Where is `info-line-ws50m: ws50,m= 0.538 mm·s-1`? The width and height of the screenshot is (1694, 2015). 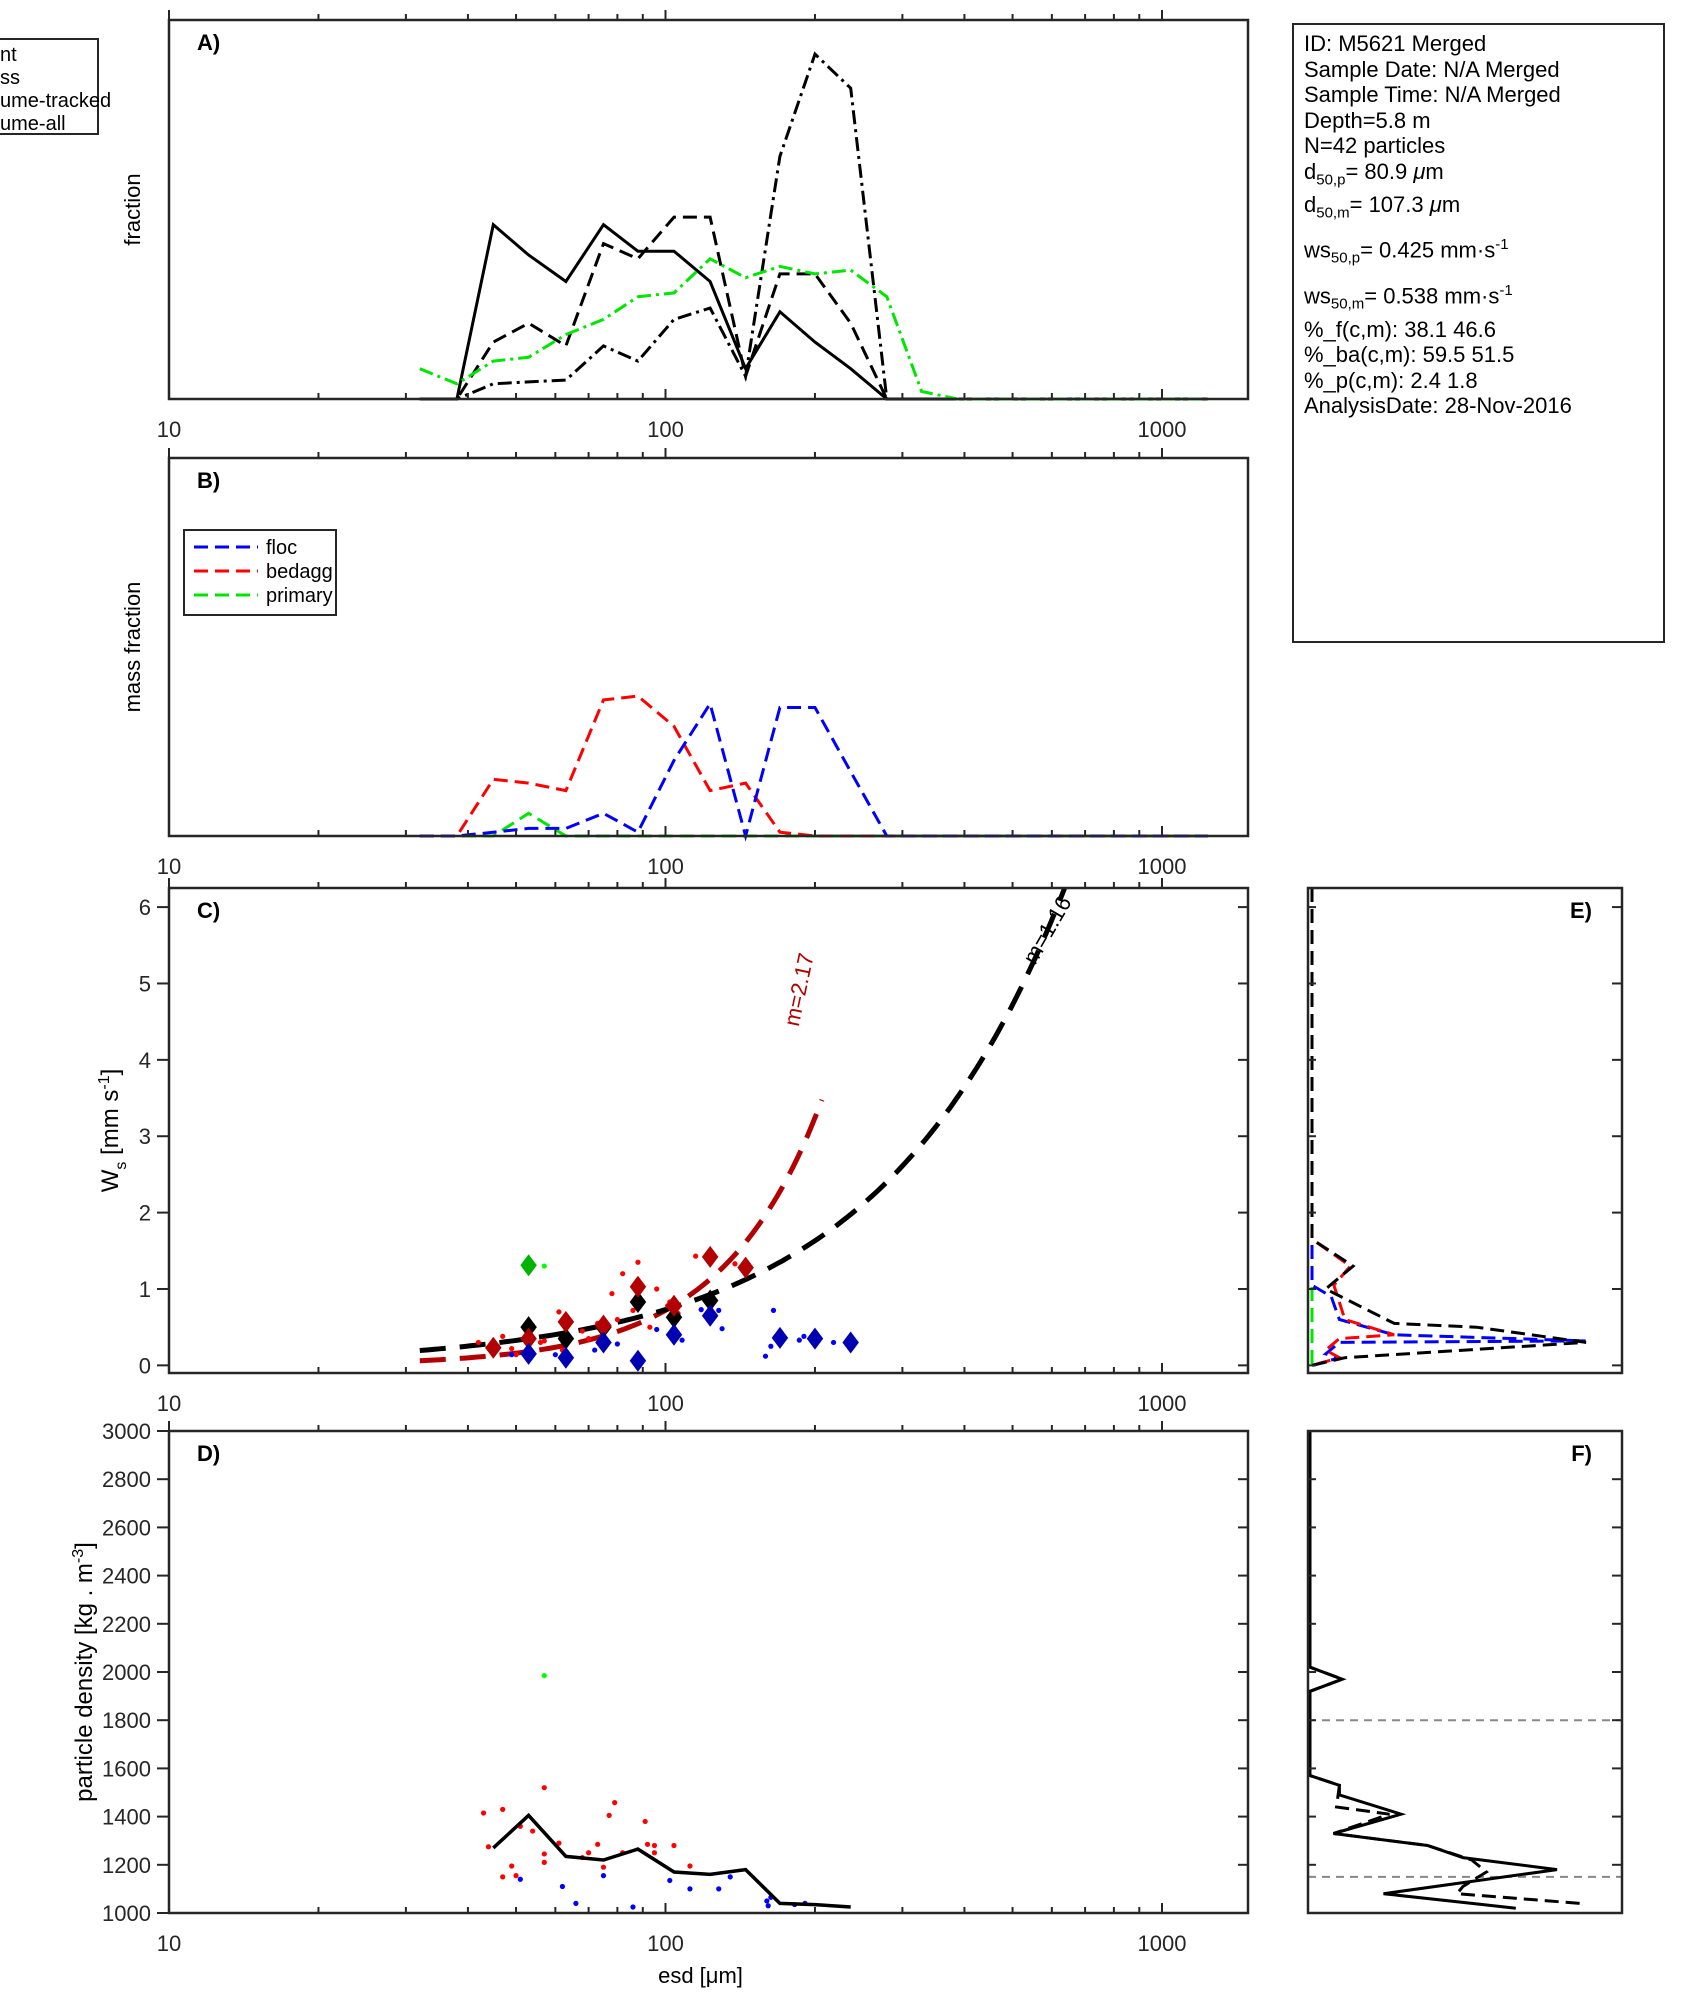 info-line-ws50m: ws50,m= 0.538 mm·s-1 is located at coordinates (1483, 297).